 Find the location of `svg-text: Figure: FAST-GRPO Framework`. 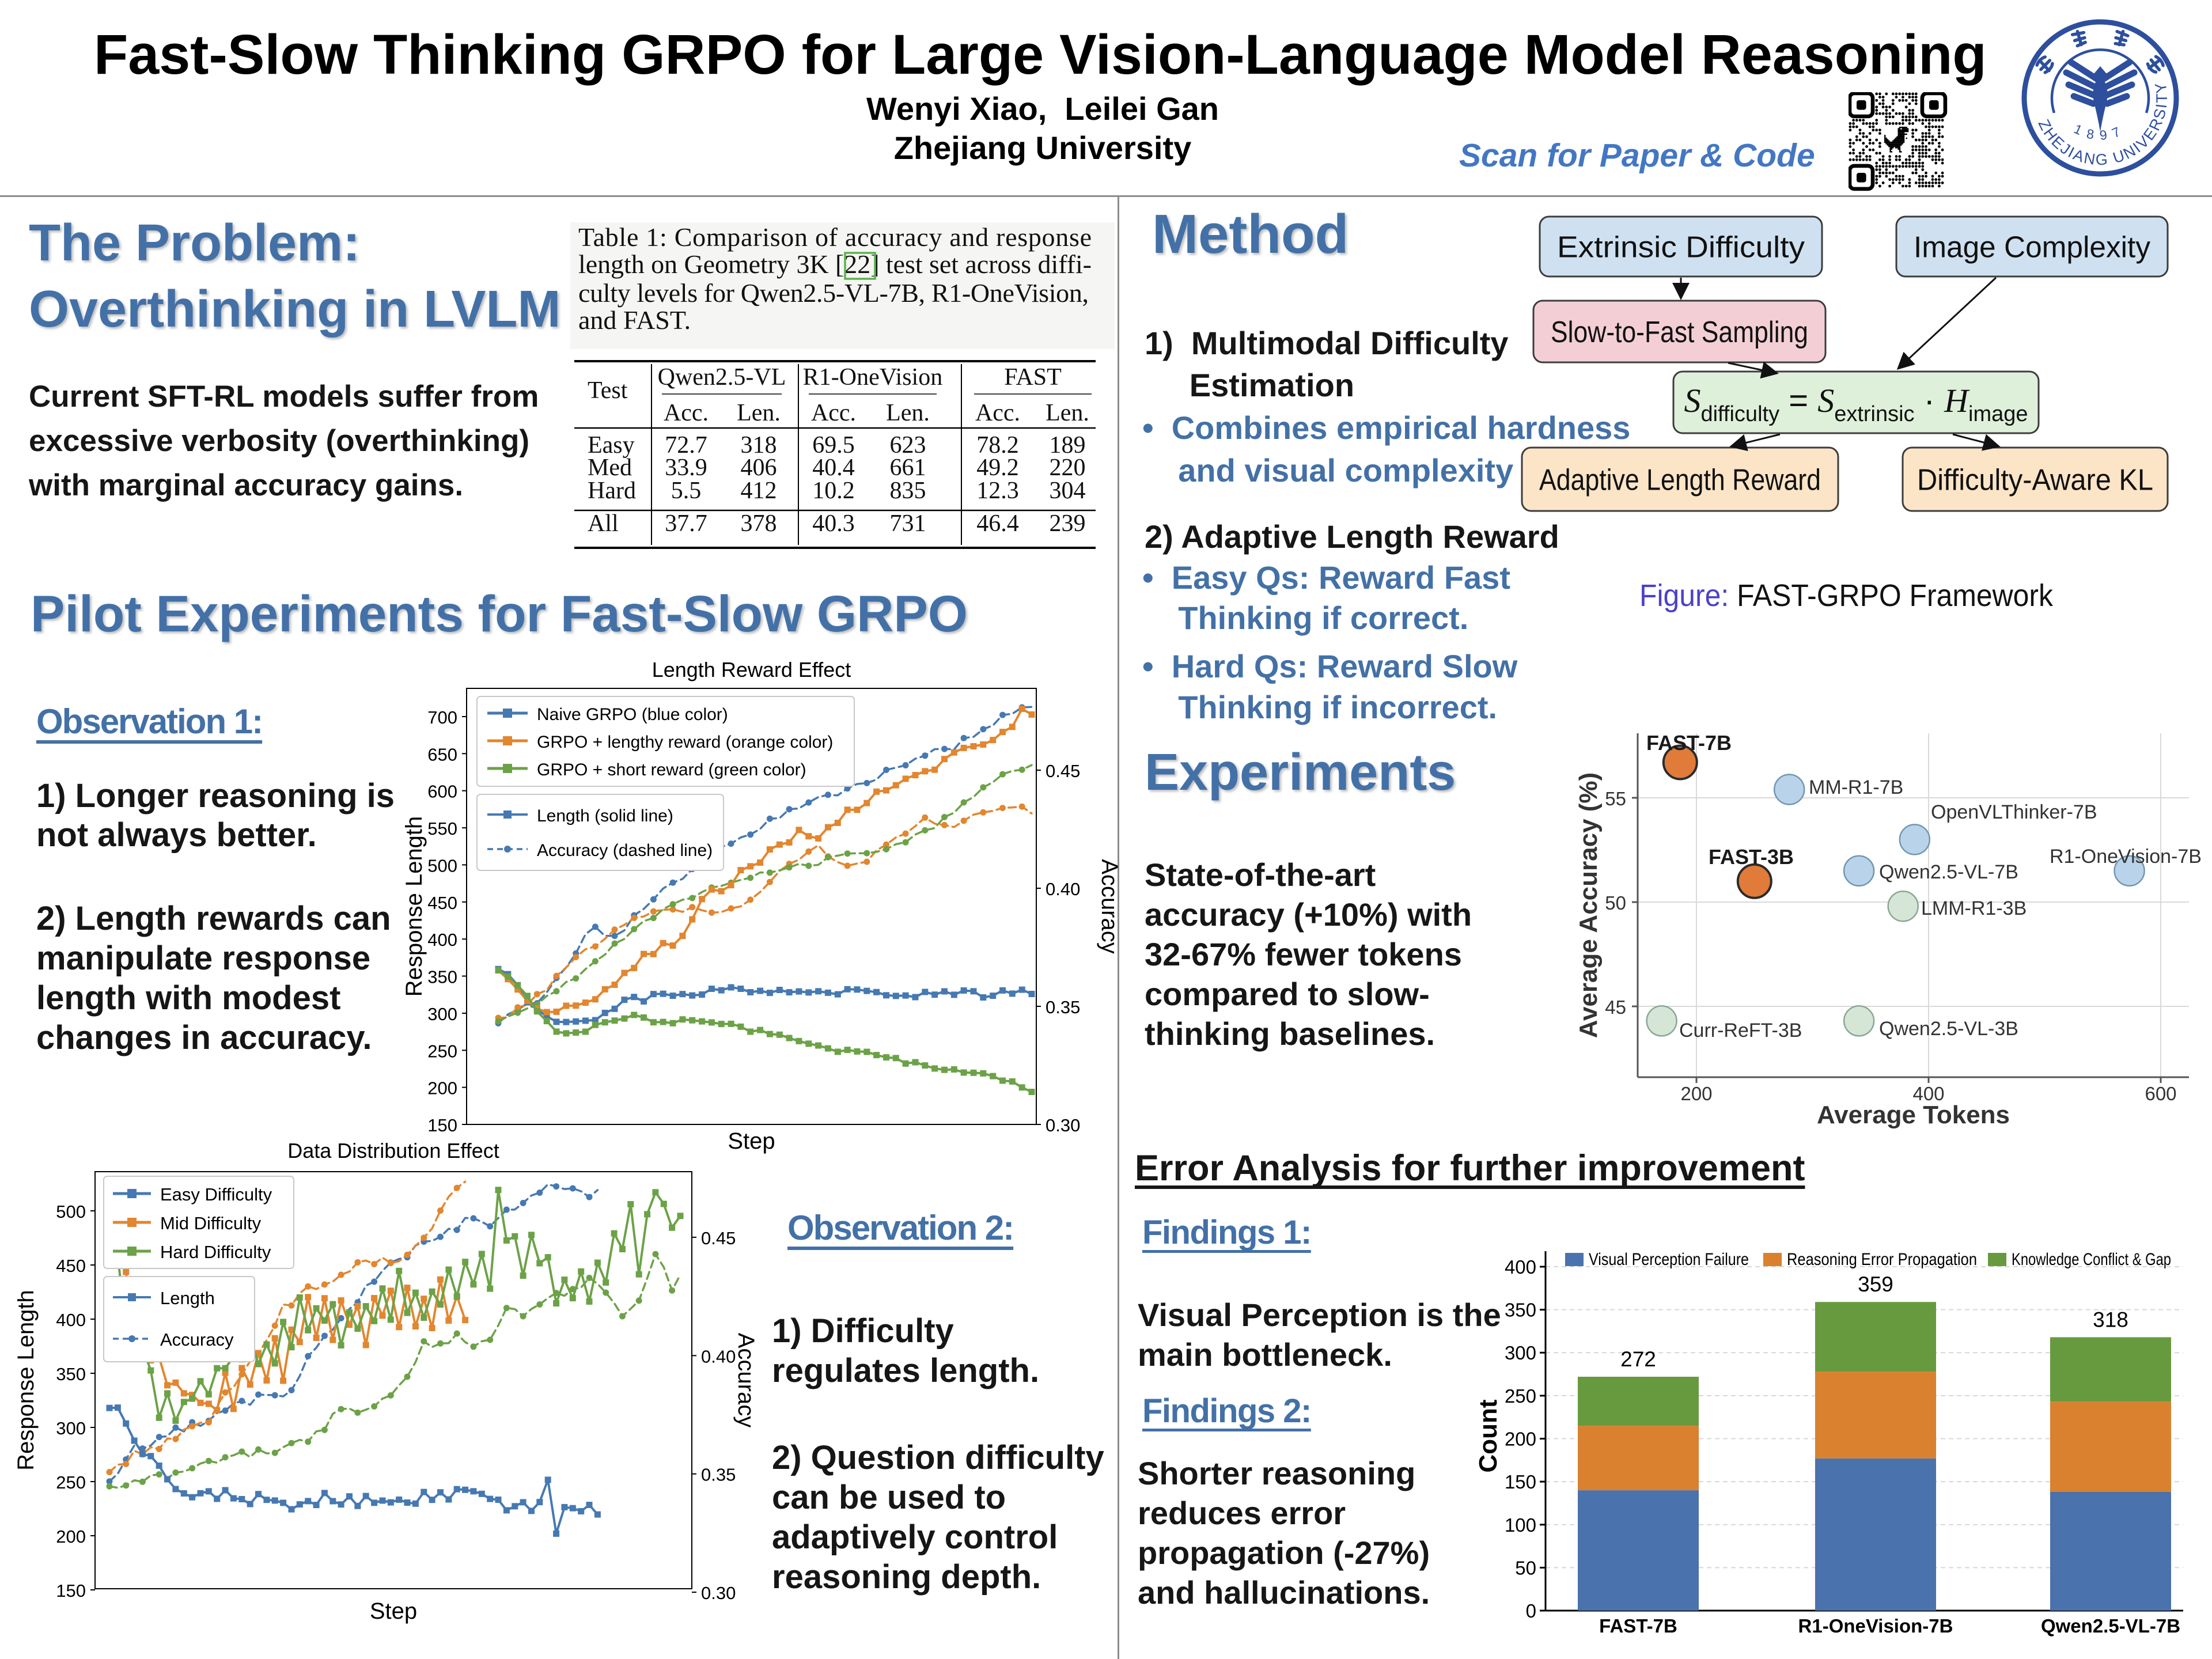

svg-text: Figure: FAST-GRPO Framework is located at coordinates (1846, 595).